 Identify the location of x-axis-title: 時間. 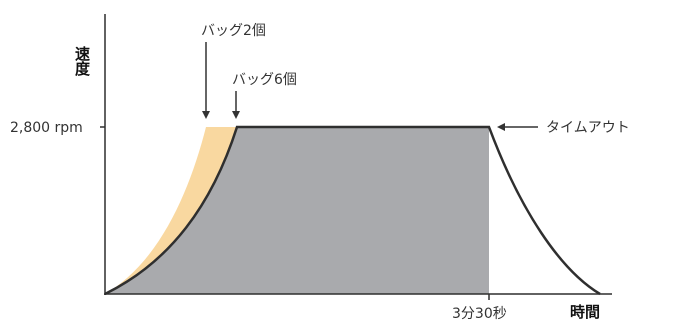
(585, 312).